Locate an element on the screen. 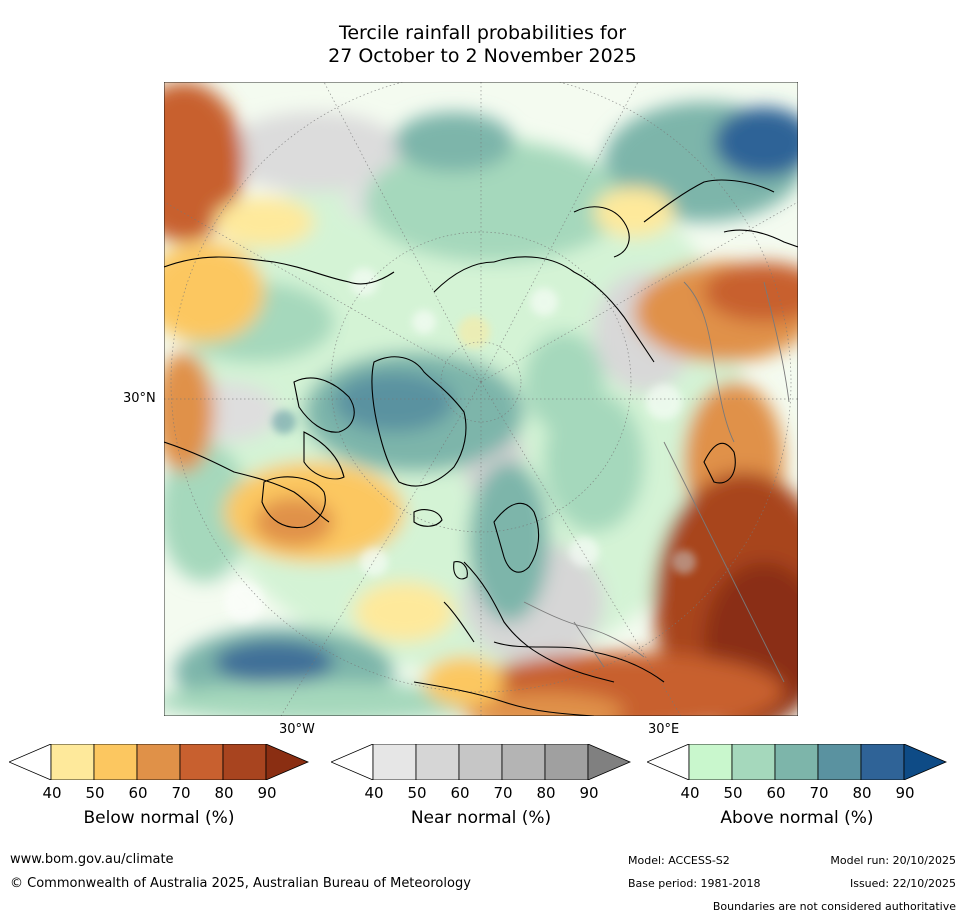 This screenshot has height=919, width=965. colorbar-below-normal is located at coordinates (158, 762).